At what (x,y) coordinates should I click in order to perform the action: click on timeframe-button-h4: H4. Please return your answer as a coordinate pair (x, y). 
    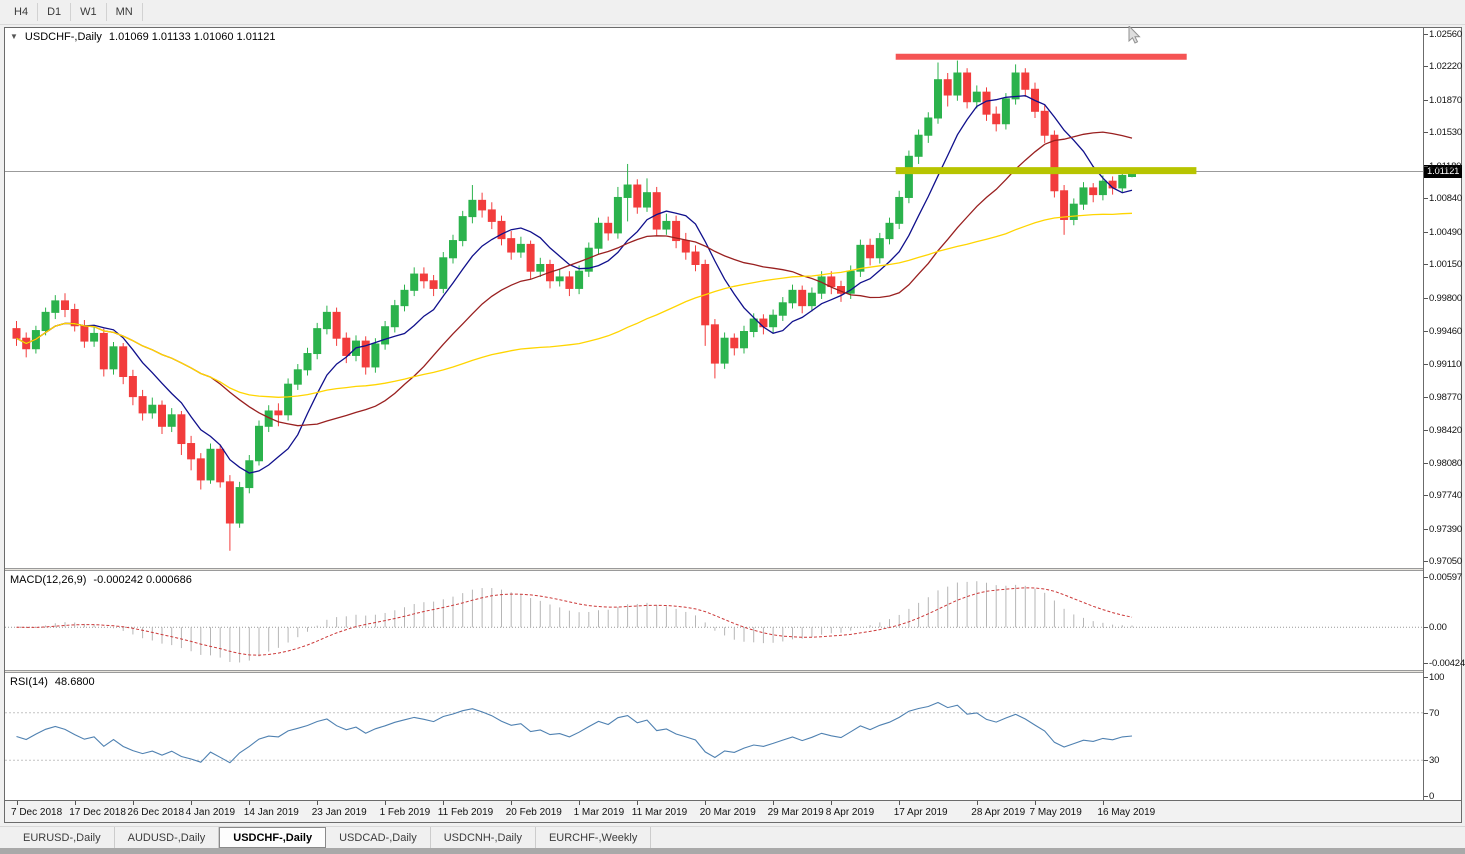
    Looking at the image, I should click on (22, 12).